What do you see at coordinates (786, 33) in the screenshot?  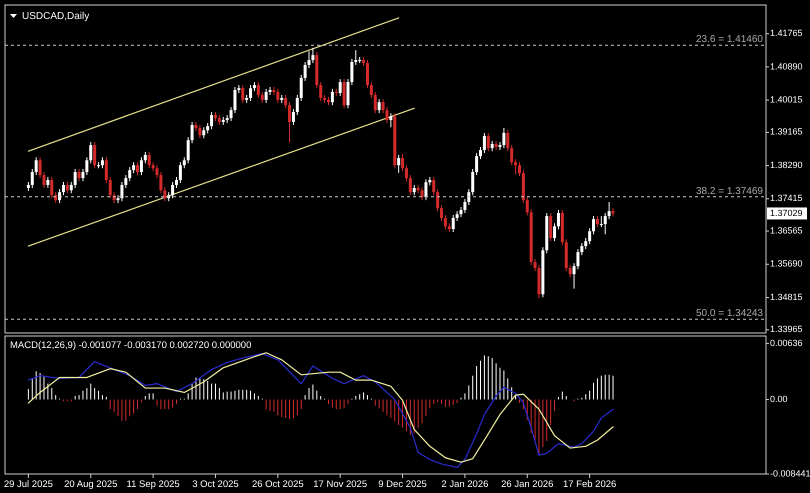 I see `y-tick-label: 1.41765` at bounding box center [786, 33].